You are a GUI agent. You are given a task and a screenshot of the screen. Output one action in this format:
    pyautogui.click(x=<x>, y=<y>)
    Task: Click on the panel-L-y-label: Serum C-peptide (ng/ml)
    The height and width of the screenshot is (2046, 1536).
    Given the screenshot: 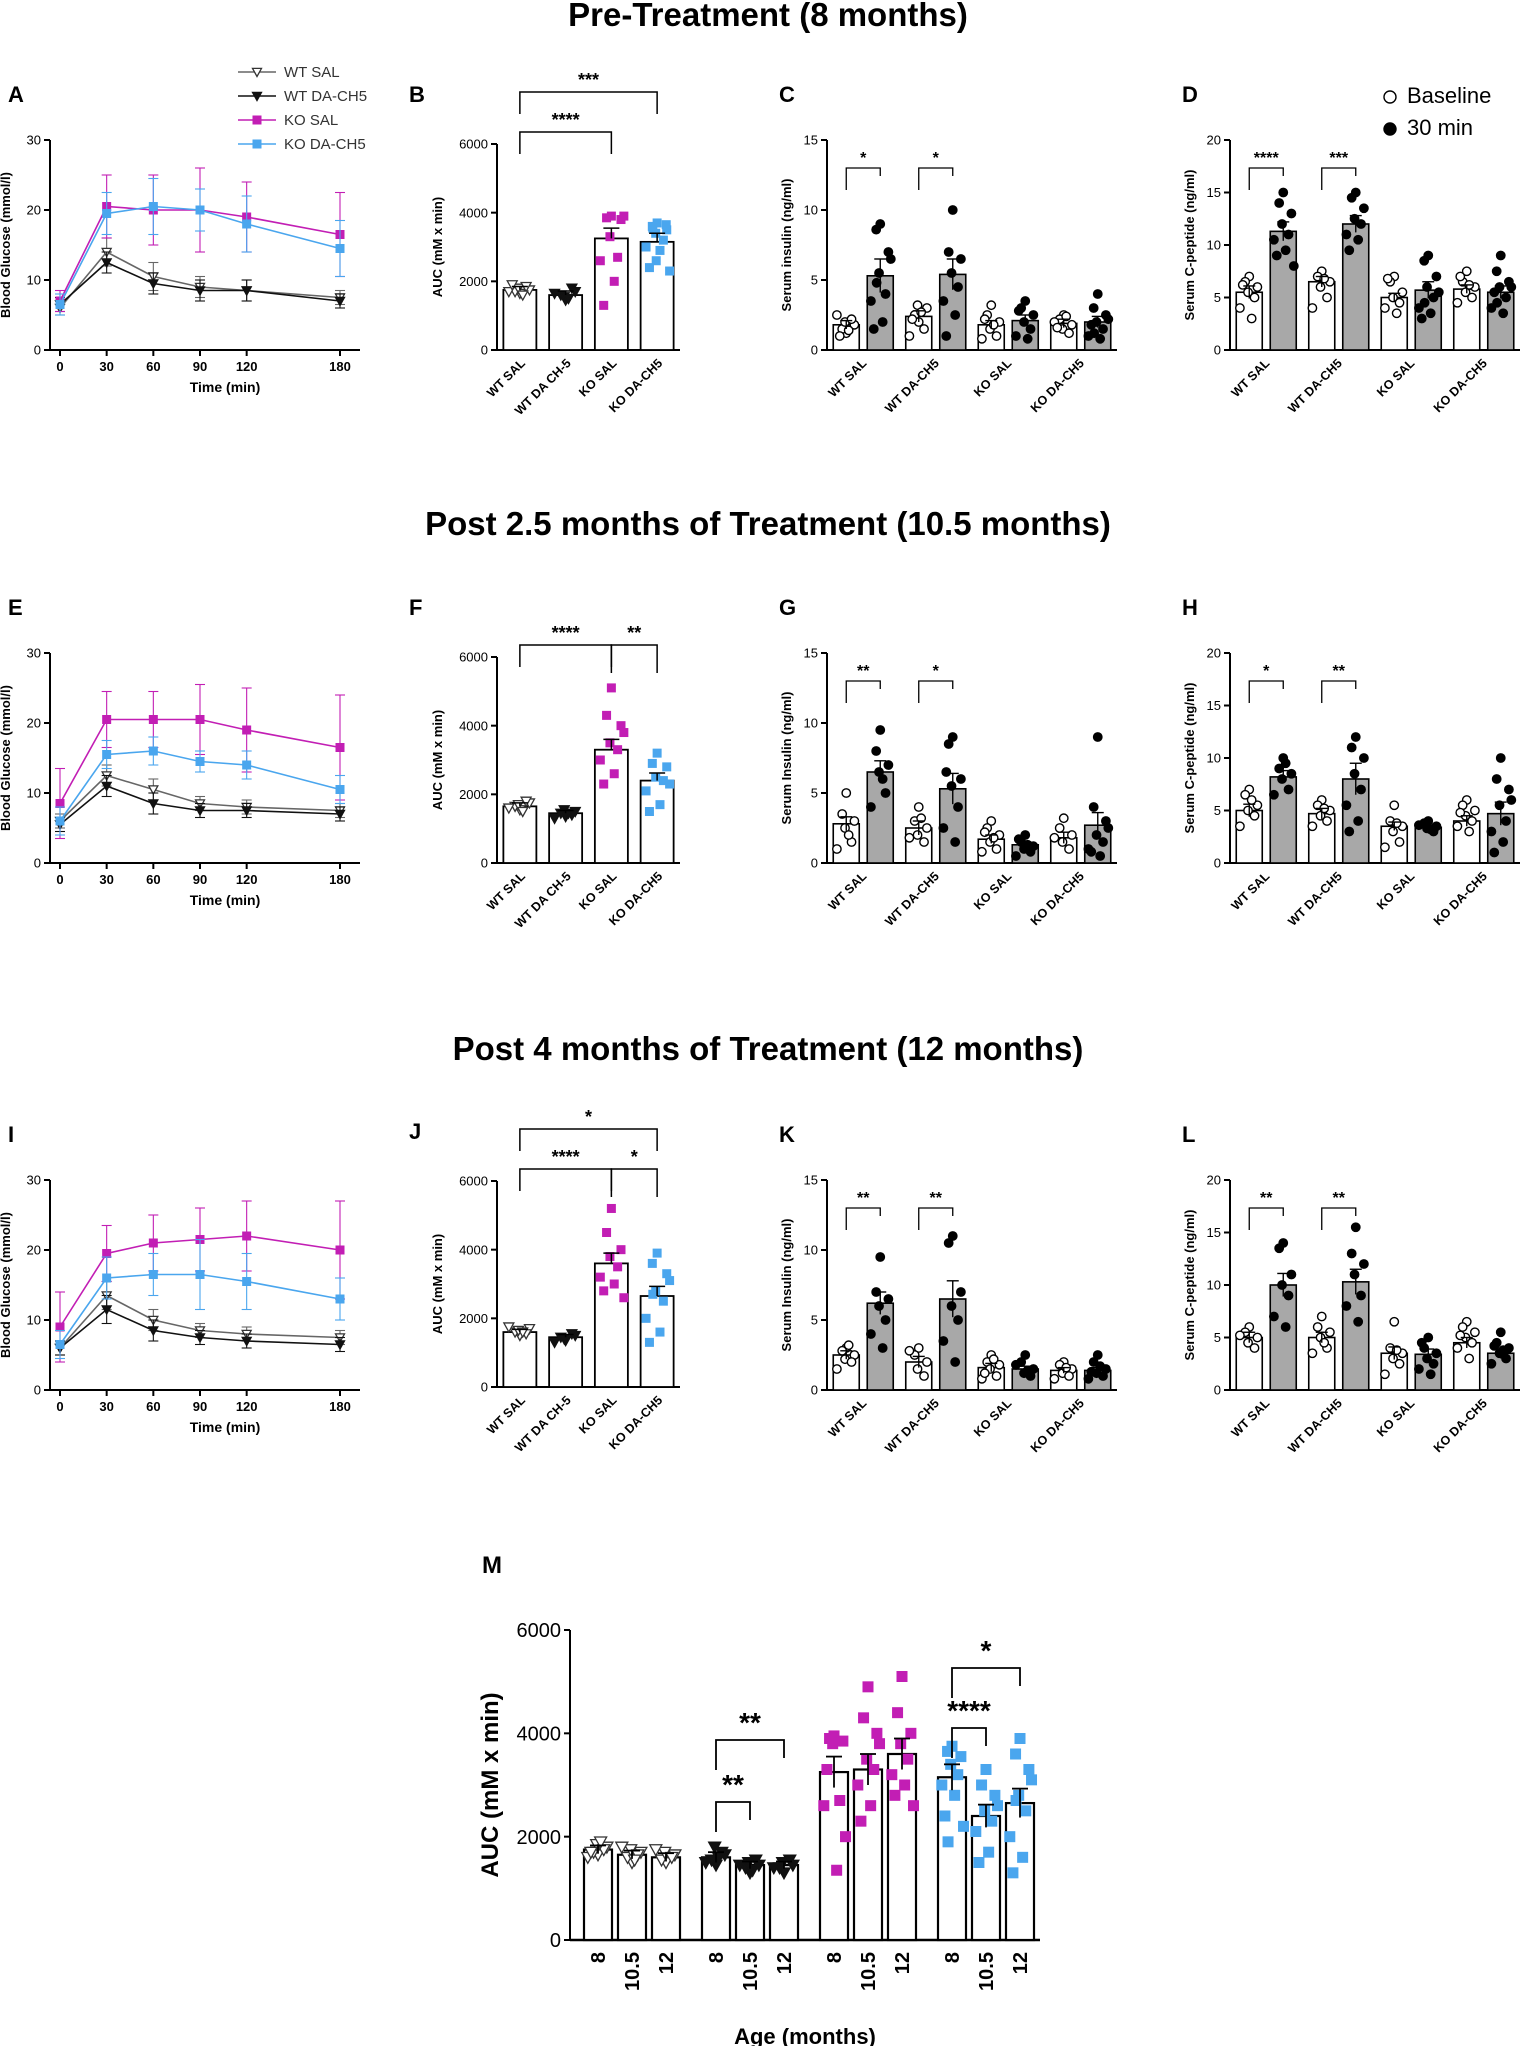 What is the action you would take?
    pyautogui.click(x=1189, y=1285)
    